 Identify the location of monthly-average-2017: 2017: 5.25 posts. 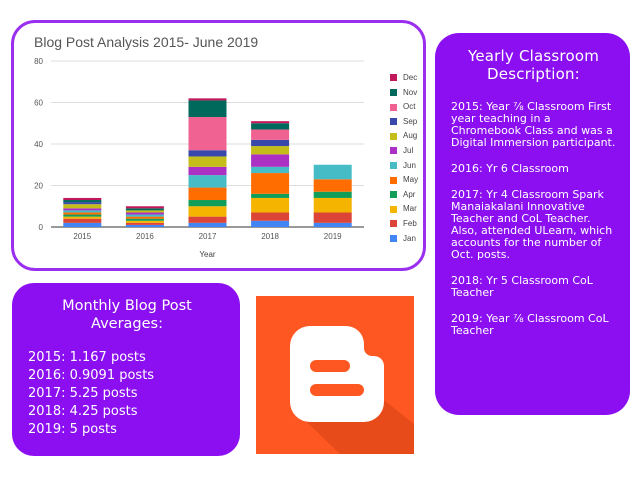
(83, 393).